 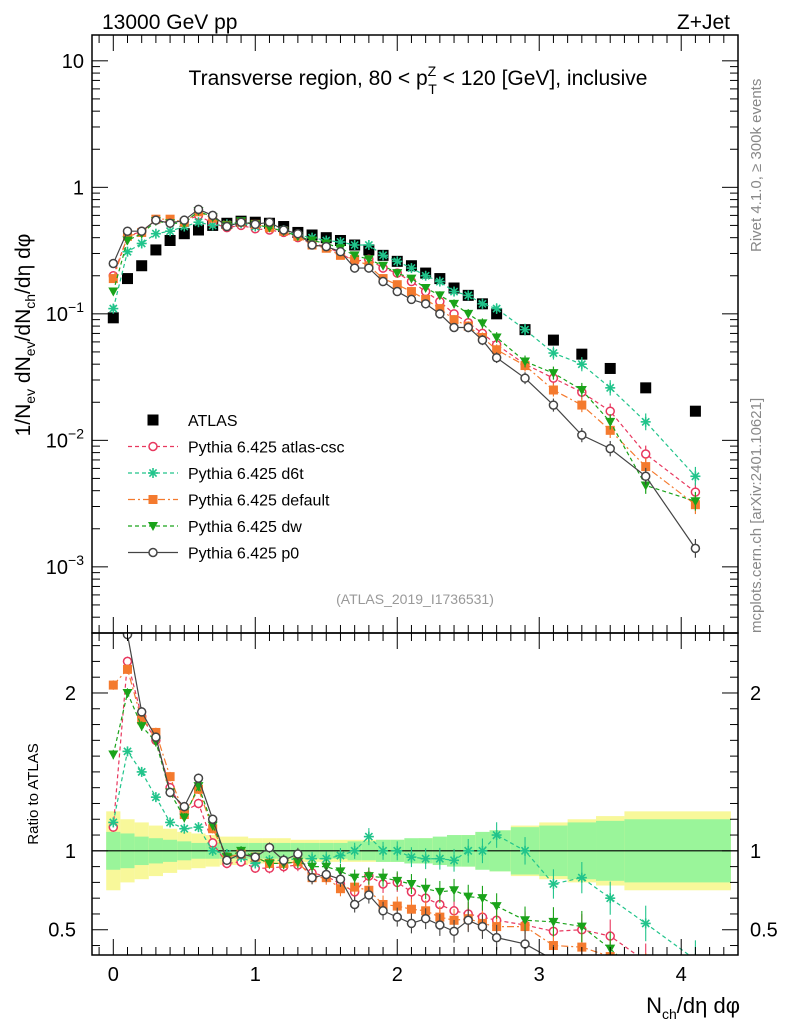 What do you see at coordinates (113, 975) in the screenshot?
I see `x-tick-label: 0` at bounding box center [113, 975].